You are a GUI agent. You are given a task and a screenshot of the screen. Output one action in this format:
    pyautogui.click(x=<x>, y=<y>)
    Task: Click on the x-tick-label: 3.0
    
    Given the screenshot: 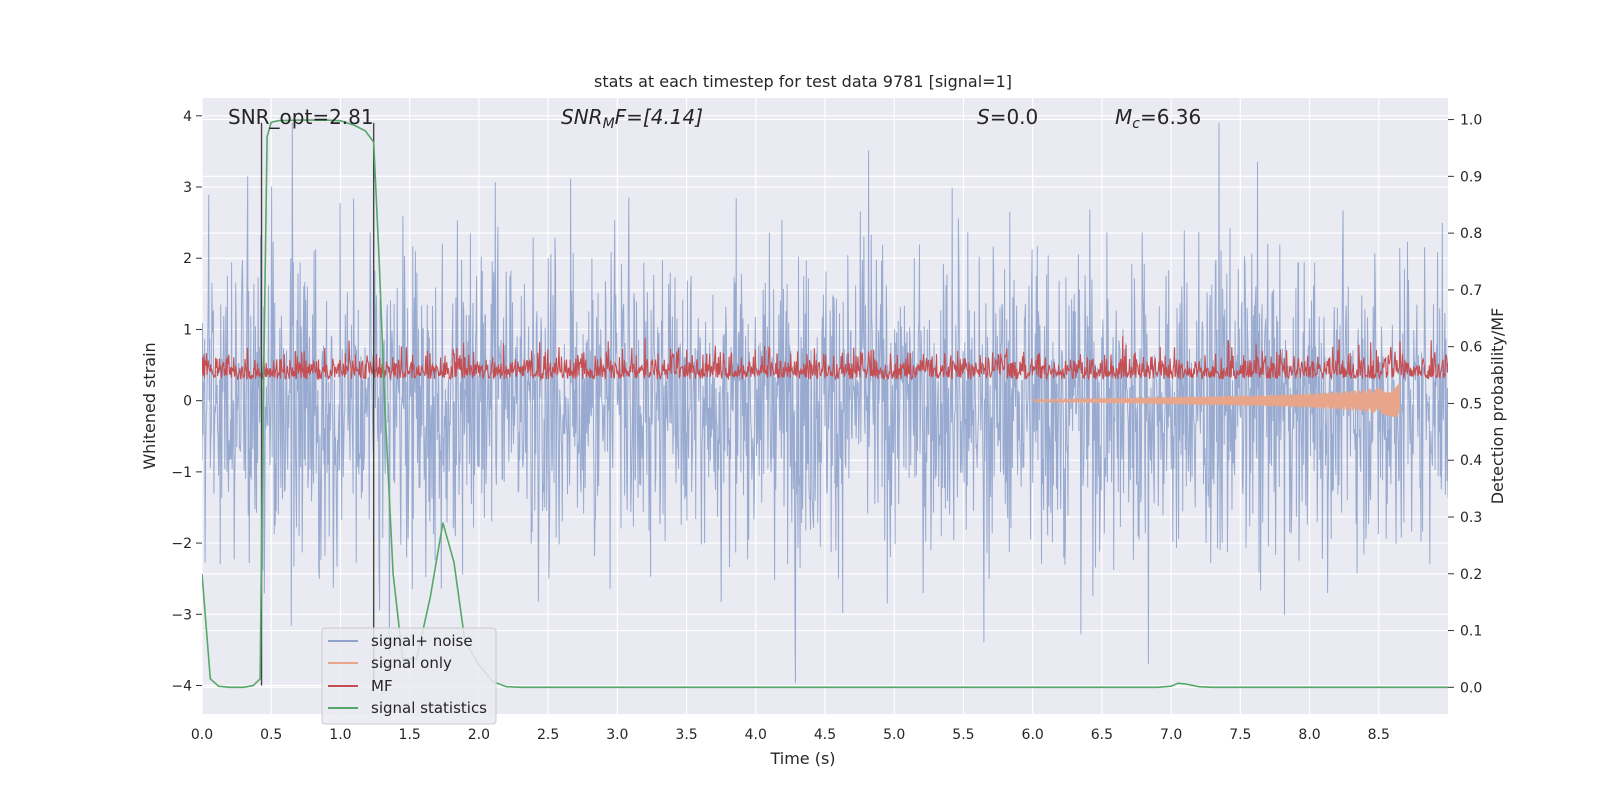 What is the action you would take?
    pyautogui.click(x=617, y=735)
    